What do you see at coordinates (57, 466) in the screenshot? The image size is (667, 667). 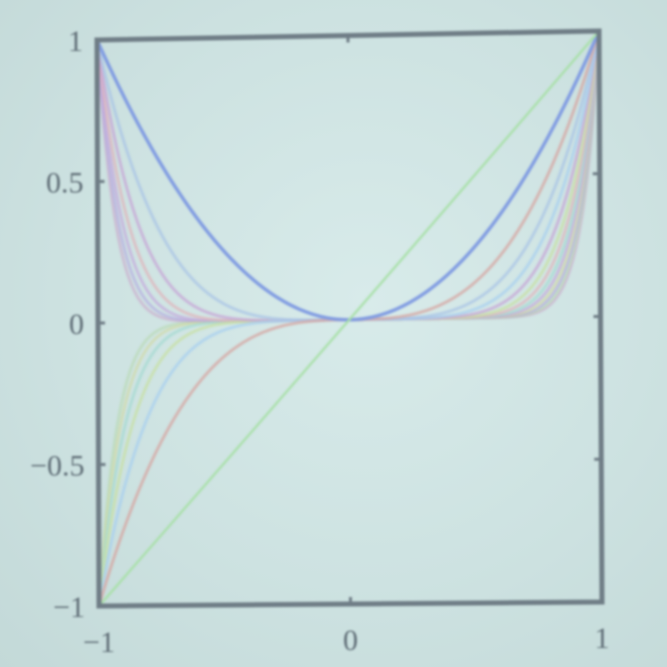 I see `y-tick-label: −0.5` at bounding box center [57, 466].